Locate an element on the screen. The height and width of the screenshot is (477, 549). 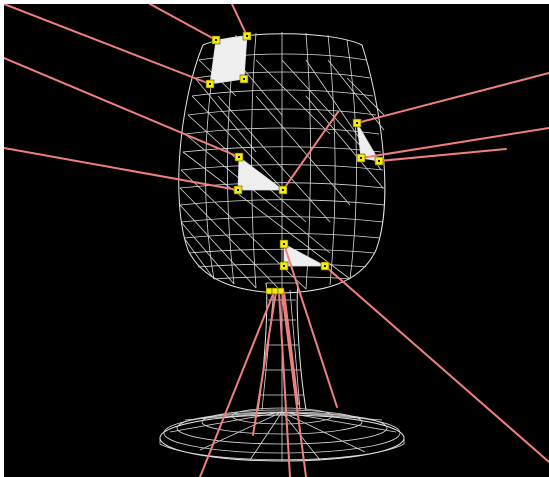
selected-face-right is located at coordinates (368, 142).